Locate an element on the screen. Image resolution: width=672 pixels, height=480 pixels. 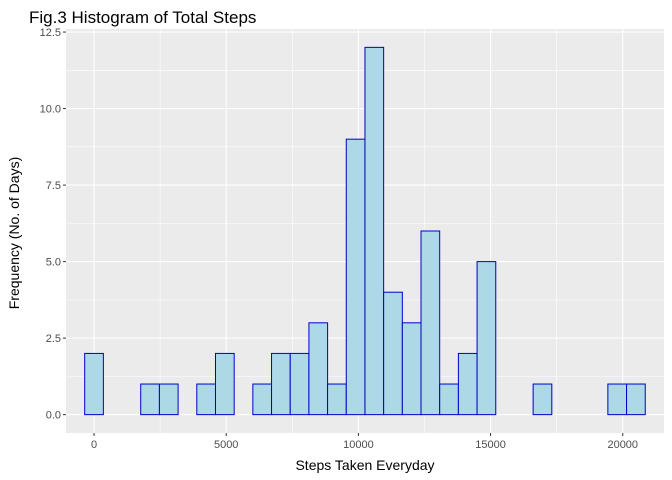
x-axis-ticks: 0 5000 10000 15000 20000 is located at coordinates (364, 442).